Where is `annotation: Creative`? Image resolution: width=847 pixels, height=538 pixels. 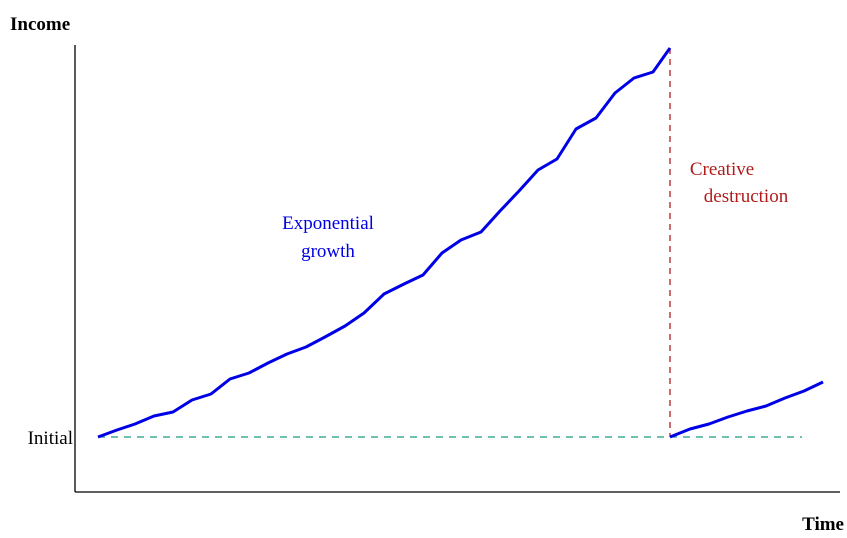
annotation: Creative is located at coordinates (722, 169).